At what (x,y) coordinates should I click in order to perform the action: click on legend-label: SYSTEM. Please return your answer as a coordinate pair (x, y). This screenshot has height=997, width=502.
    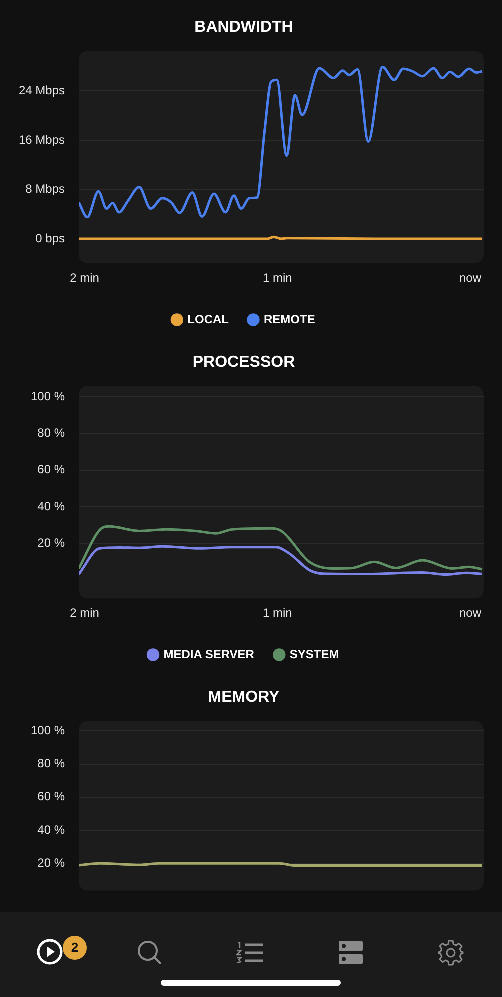
    Looking at the image, I should click on (315, 654).